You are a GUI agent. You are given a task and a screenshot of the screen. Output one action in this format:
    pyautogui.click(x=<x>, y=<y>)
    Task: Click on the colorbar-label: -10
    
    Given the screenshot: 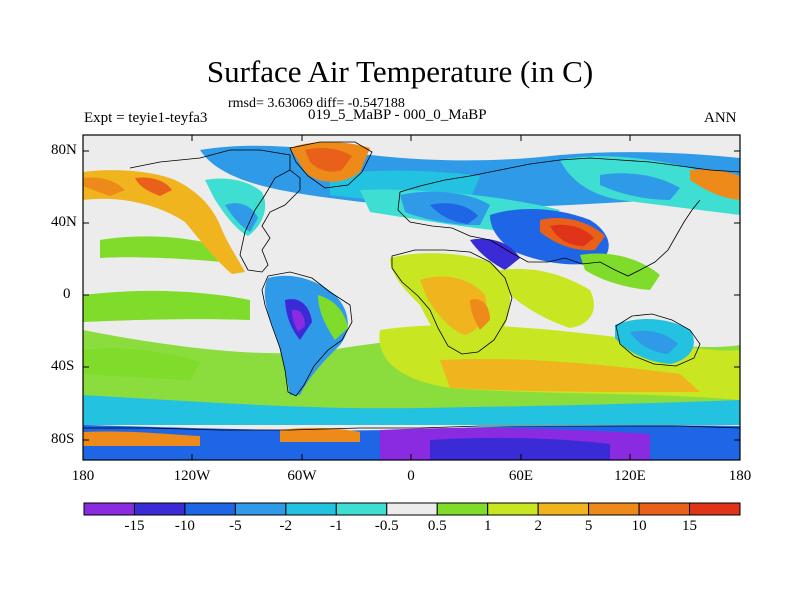 What is the action you would take?
    pyautogui.click(x=184, y=526)
    